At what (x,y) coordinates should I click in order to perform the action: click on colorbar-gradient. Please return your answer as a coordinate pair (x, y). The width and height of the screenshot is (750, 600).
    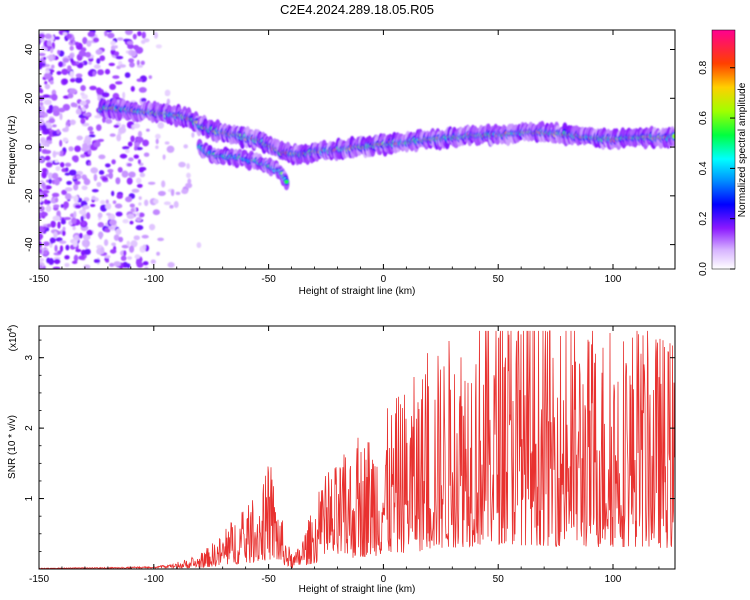
    Looking at the image, I should click on (723, 149).